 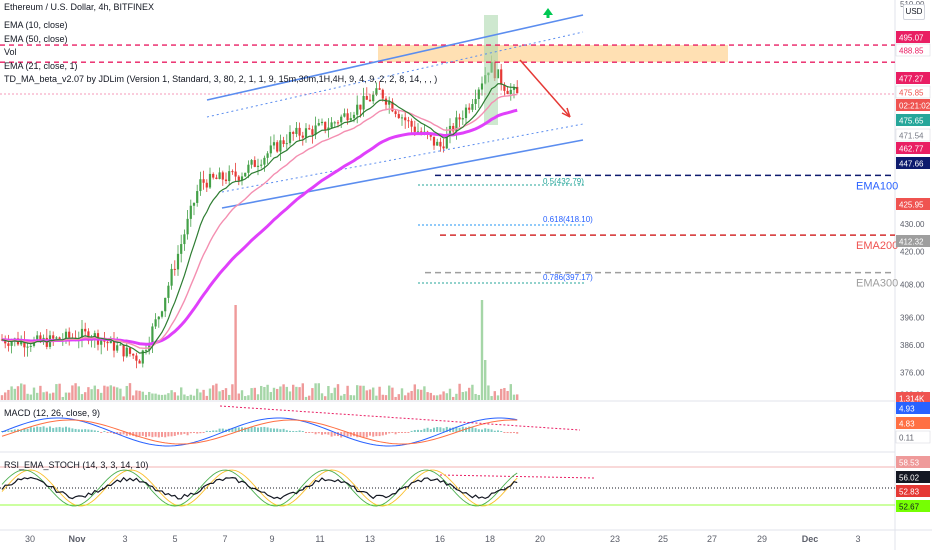 I want to click on rsi-divergence-line, so click(x=517, y=476).